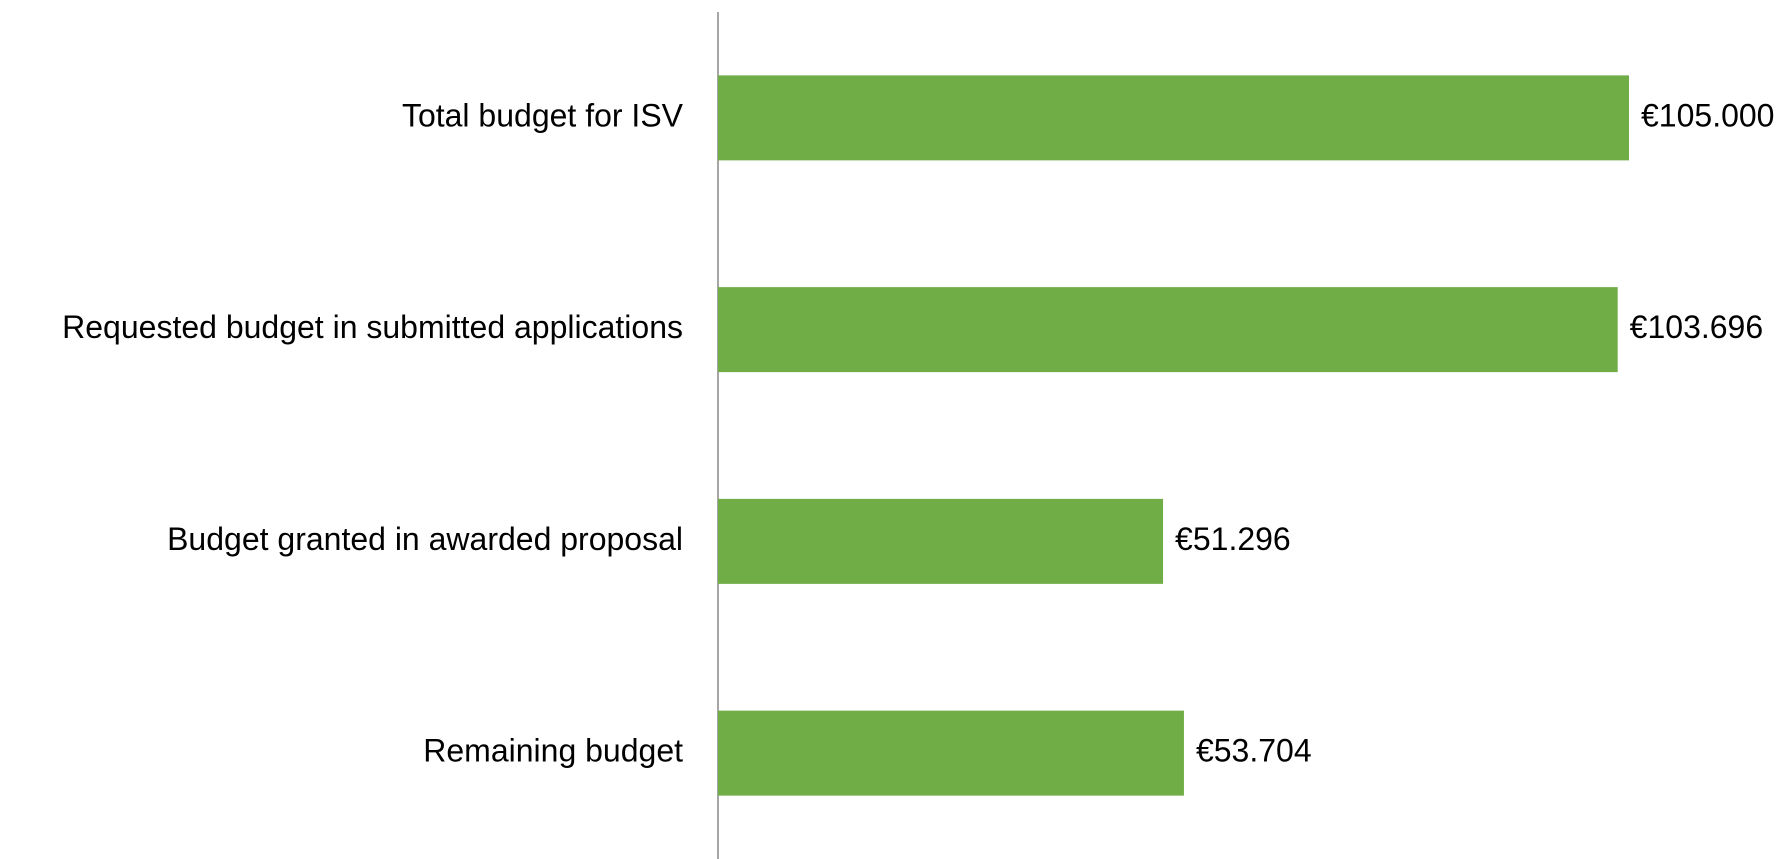  What do you see at coordinates (1254, 751) in the screenshot?
I see `value-label: €53.704` at bounding box center [1254, 751].